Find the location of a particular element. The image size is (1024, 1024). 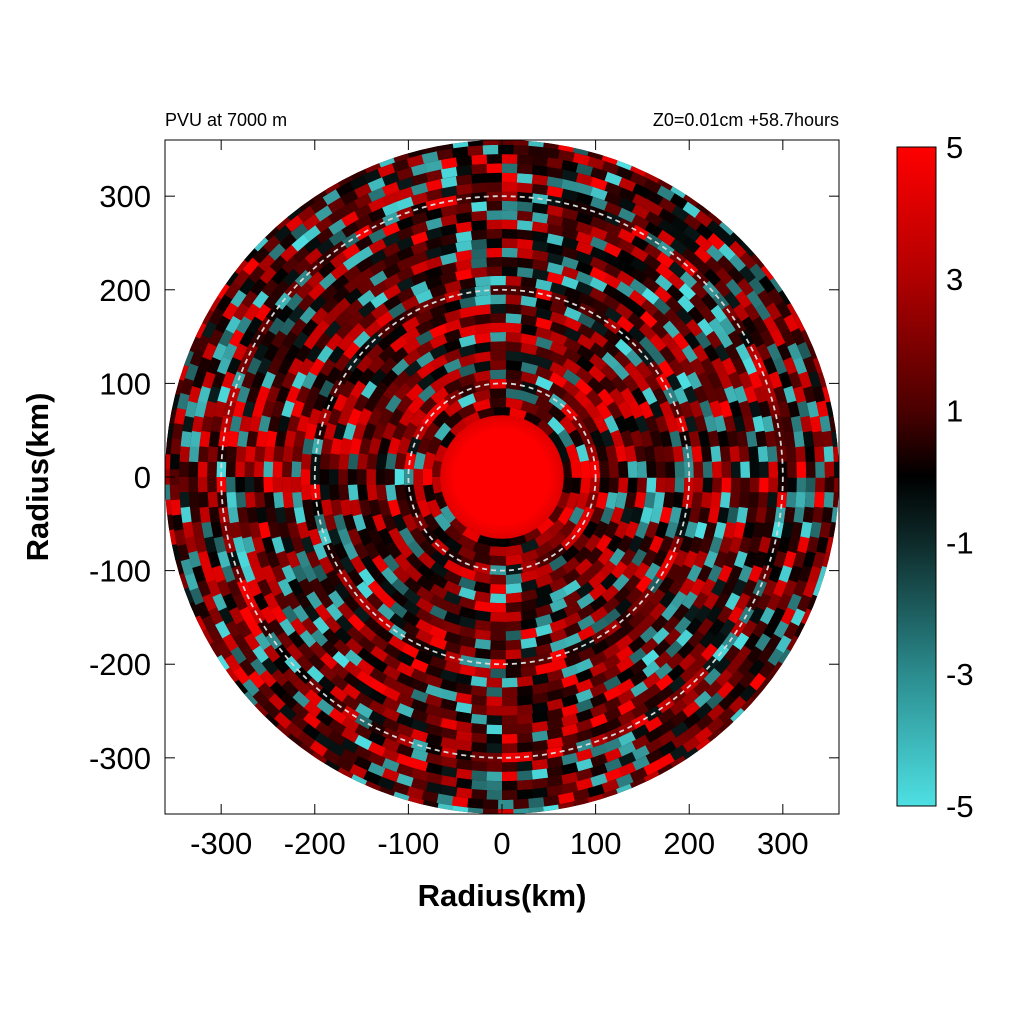

x-tick-label: 200 is located at coordinates (689, 843).